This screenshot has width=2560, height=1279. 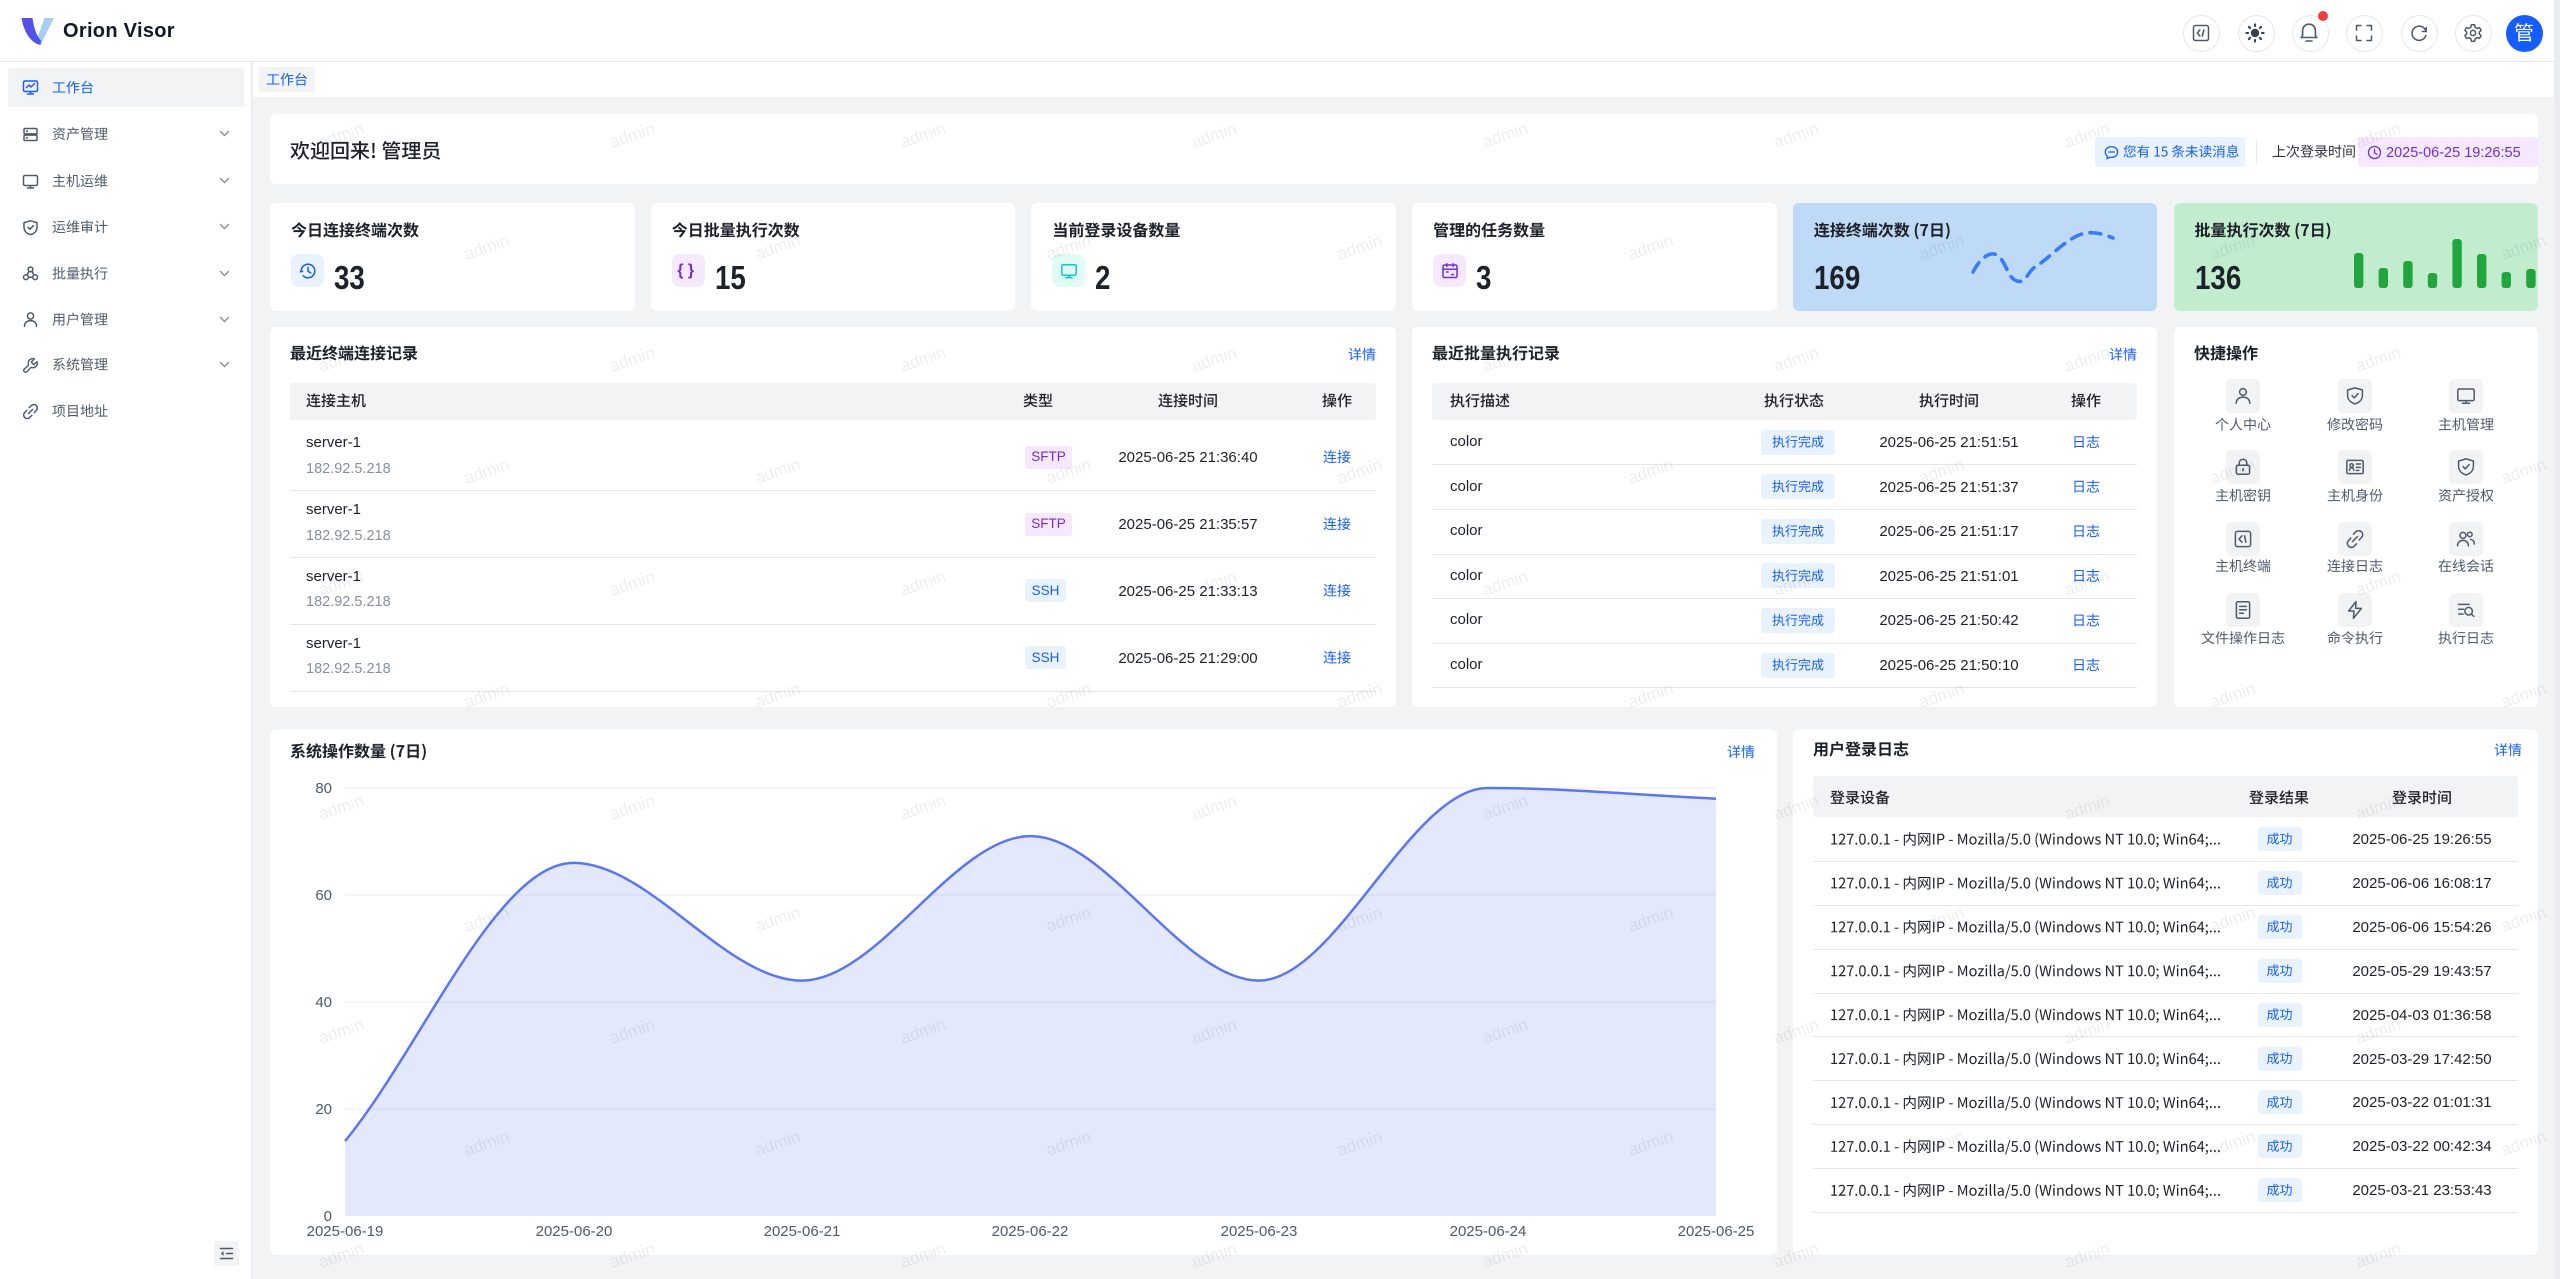 What do you see at coordinates (323, 1109) in the screenshot?
I see `svg-text: 20` at bounding box center [323, 1109].